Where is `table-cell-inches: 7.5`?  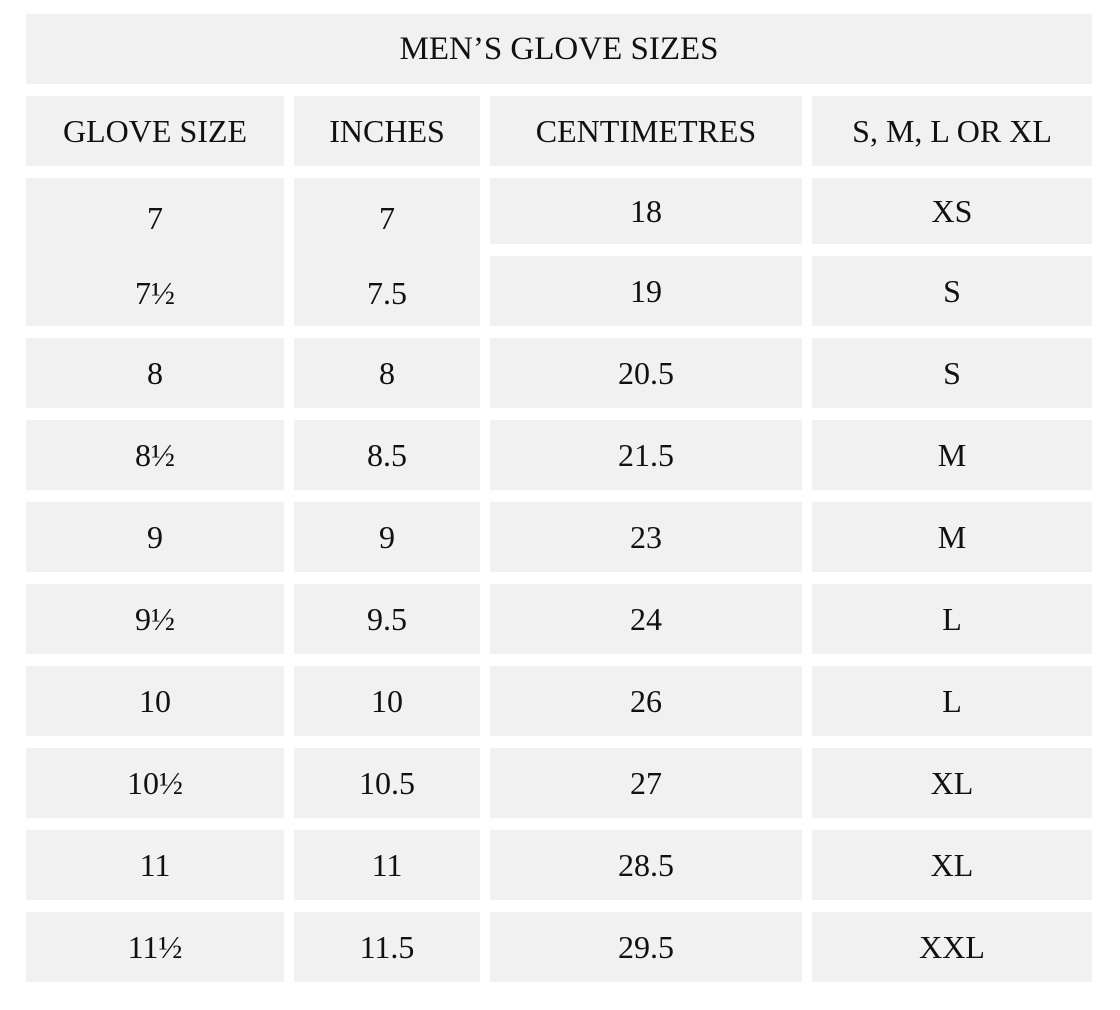
table-cell-inches: 7.5 is located at coordinates (387, 292).